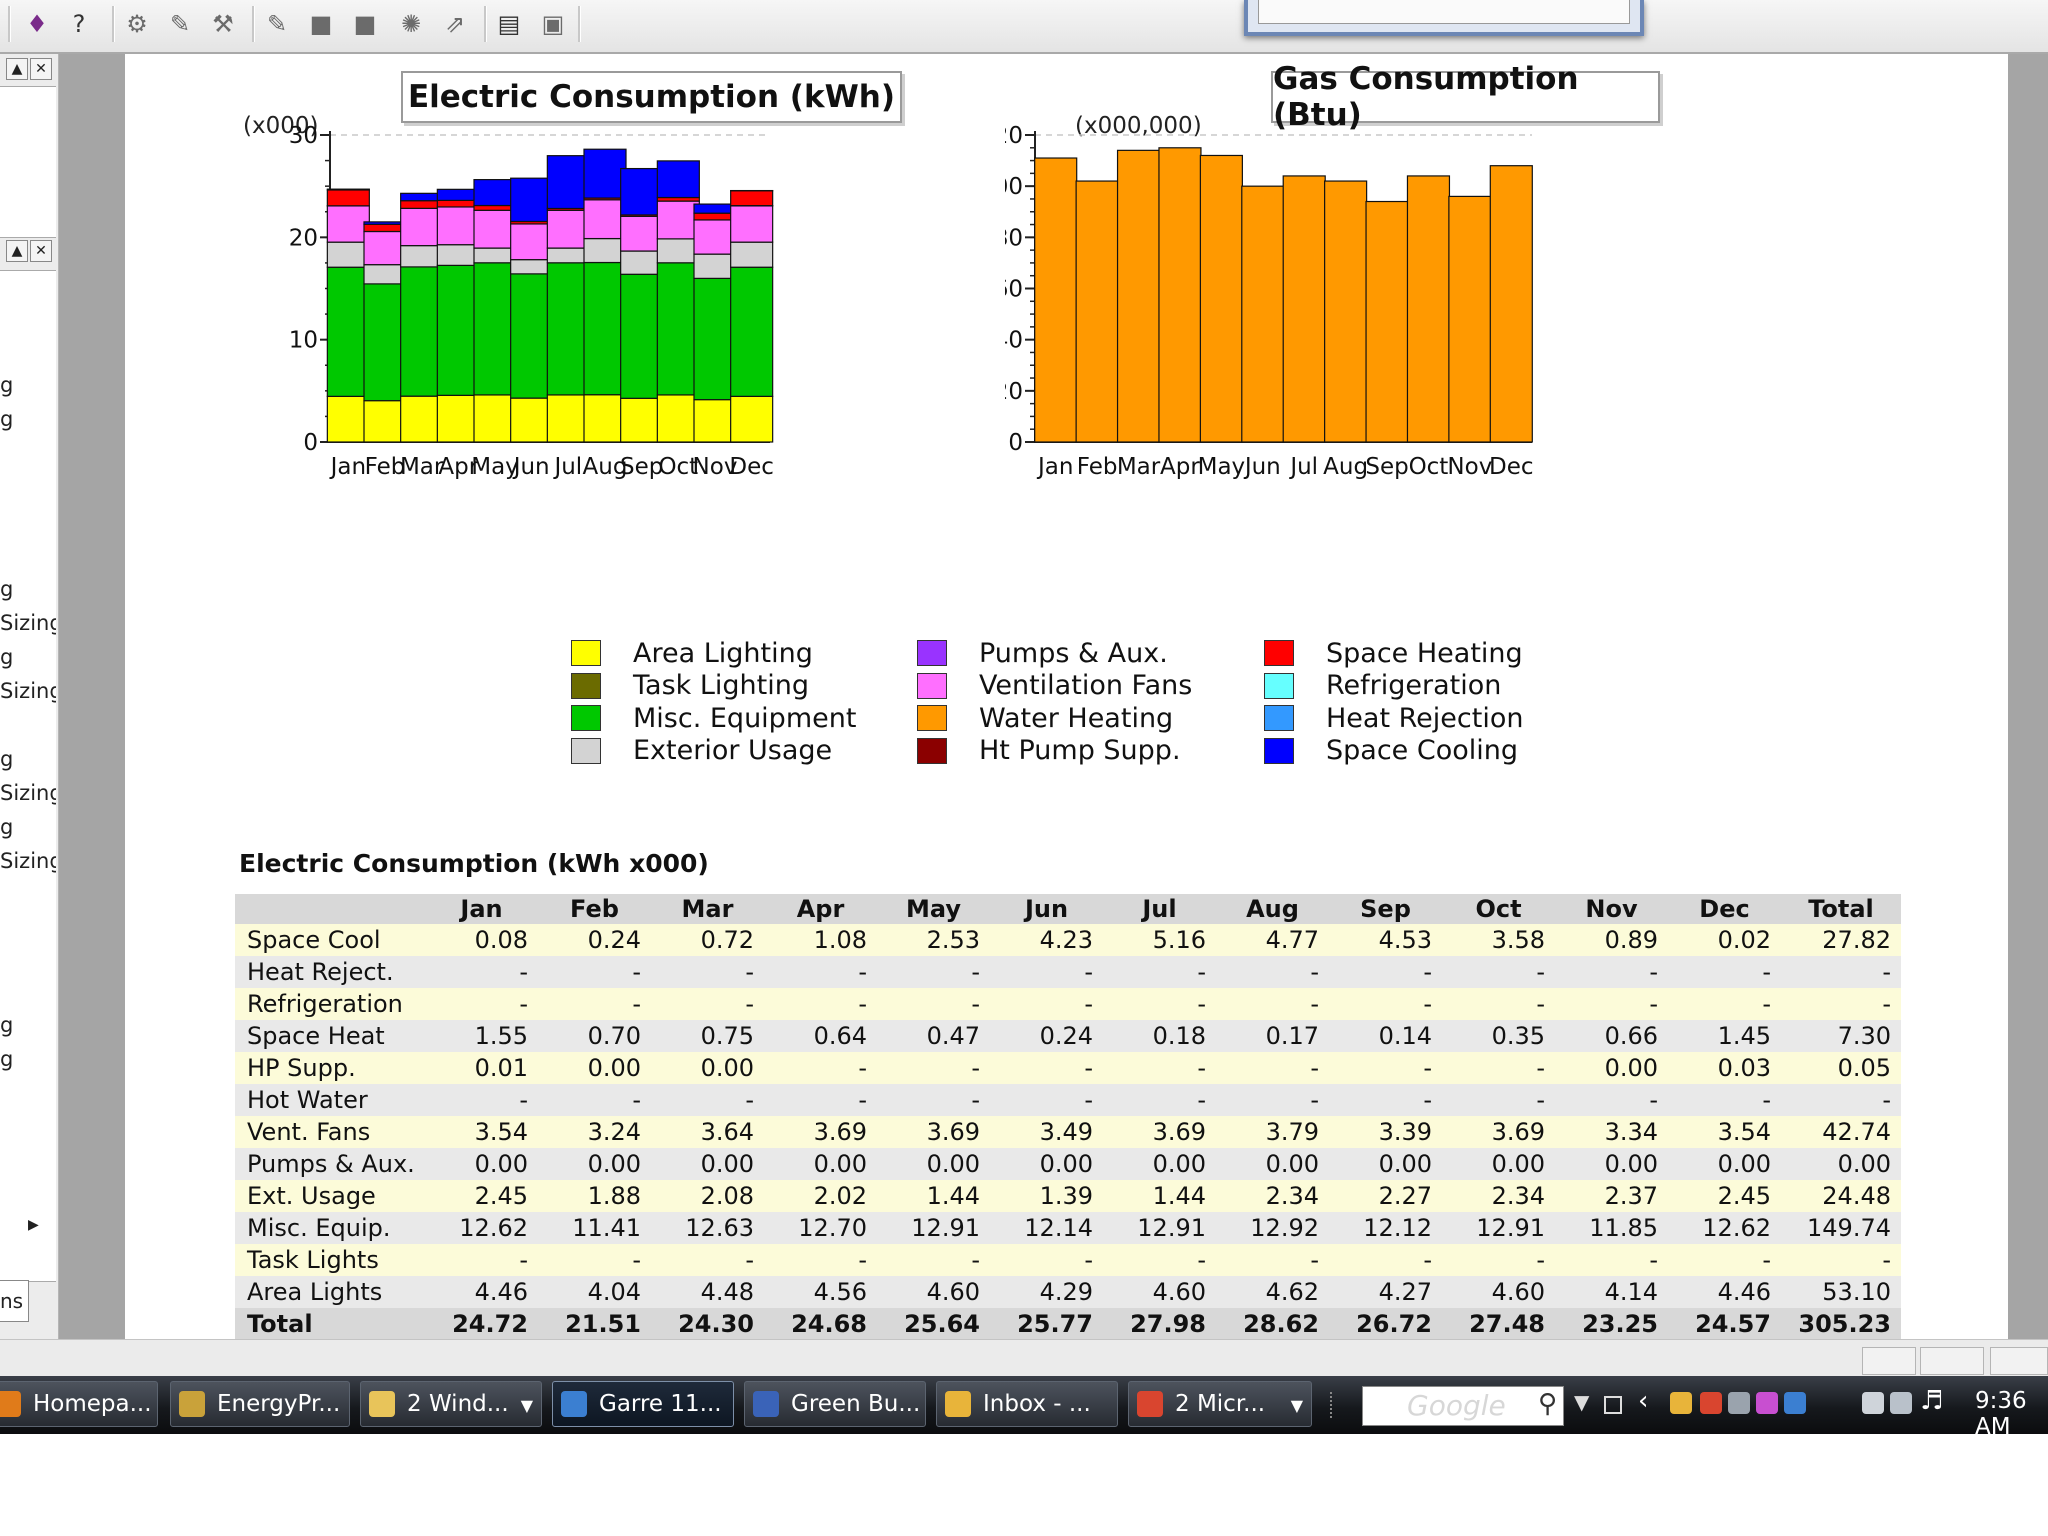  I want to click on chevron-left-icon: ‹, so click(1643, 1401).